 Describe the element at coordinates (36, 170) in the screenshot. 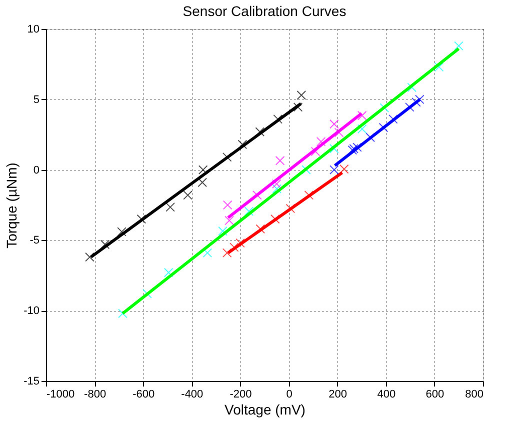

I see `y-tick-label: 0` at that location.